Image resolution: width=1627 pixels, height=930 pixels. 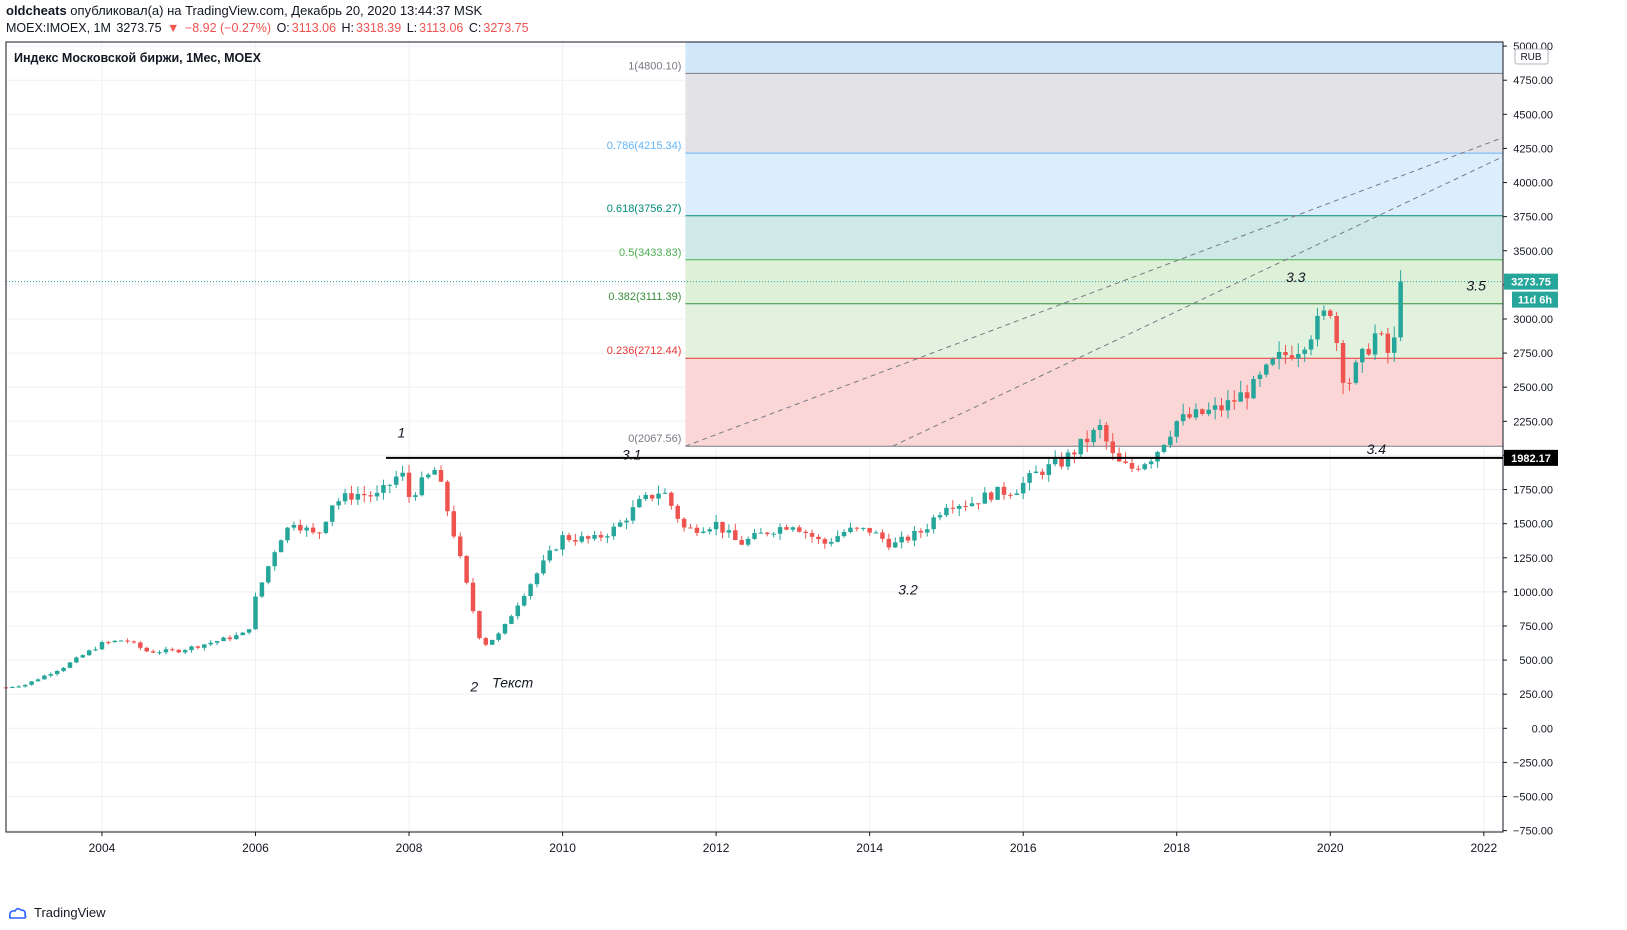 What do you see at coordinates (1533, 218) in the screenshot?
I see `y-tick-label: 3750.00` at bounding box center [1533, 218].